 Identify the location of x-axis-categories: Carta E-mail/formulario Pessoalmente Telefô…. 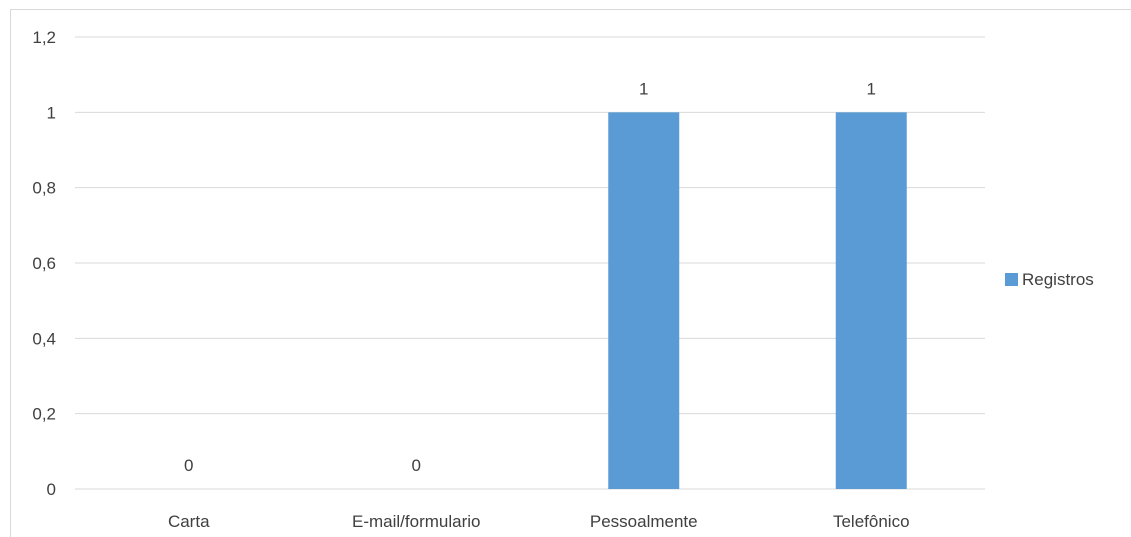
(539, 521).